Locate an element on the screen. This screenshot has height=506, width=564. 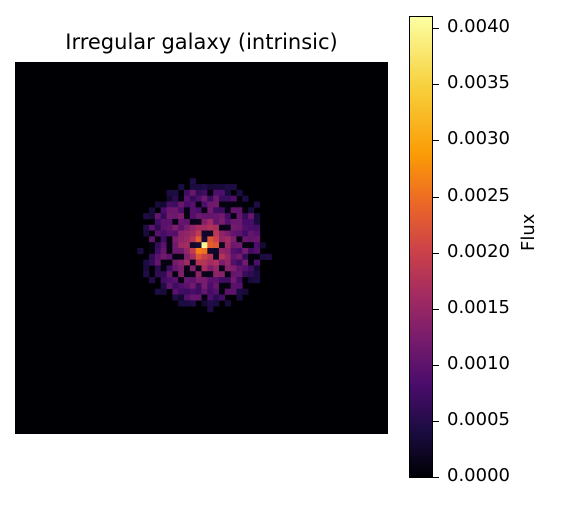
colorbar-label: Flux is located at coordinates (528, 232).